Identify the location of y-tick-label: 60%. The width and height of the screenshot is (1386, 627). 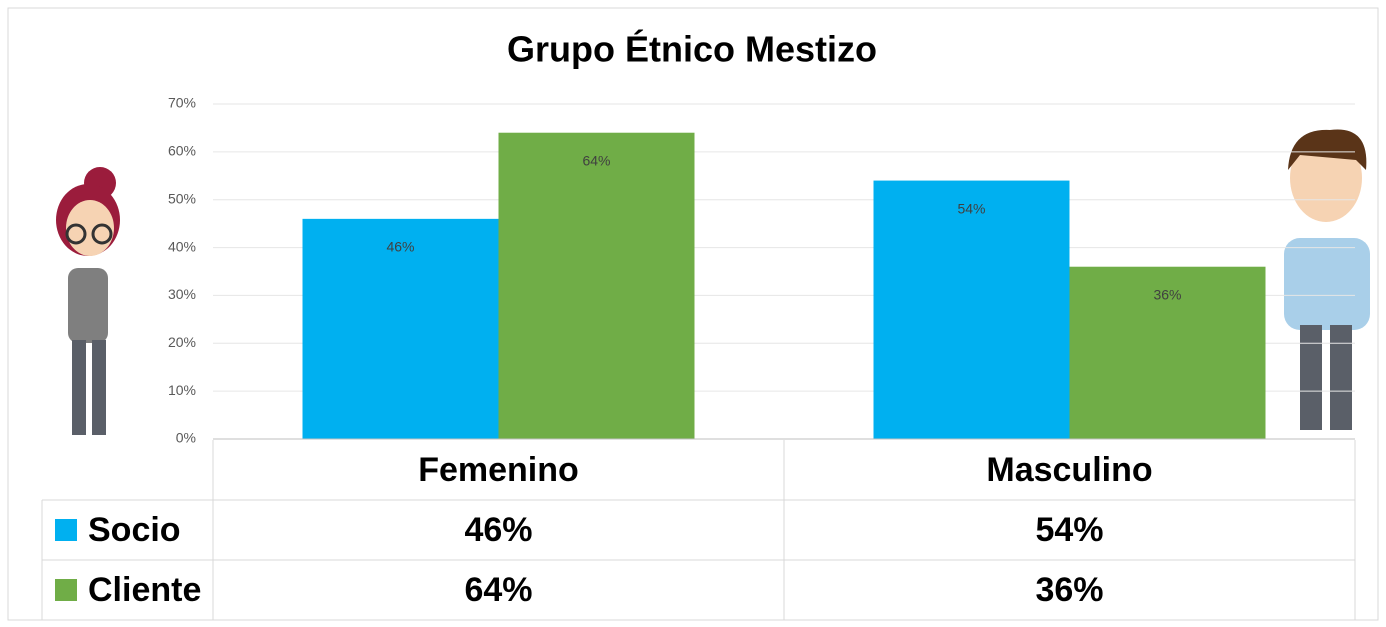
(182, 151).